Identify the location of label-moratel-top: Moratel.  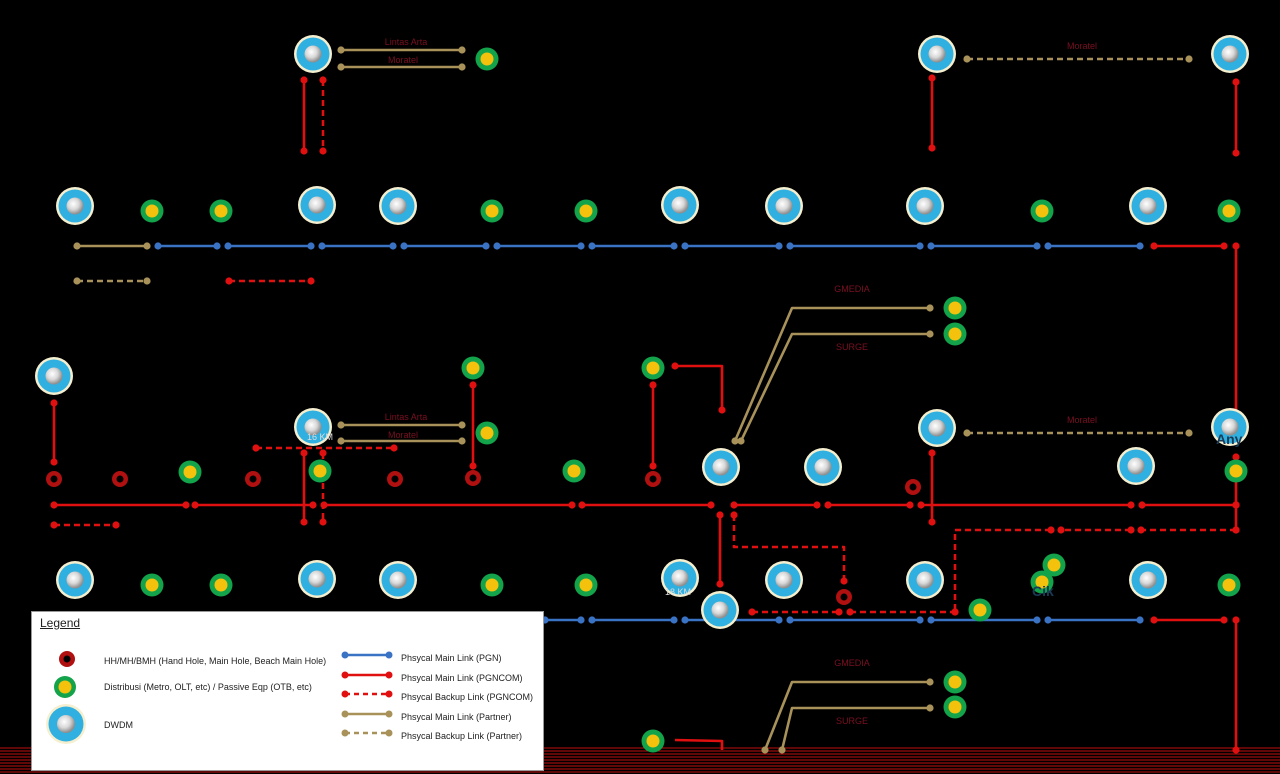
(403, 60).